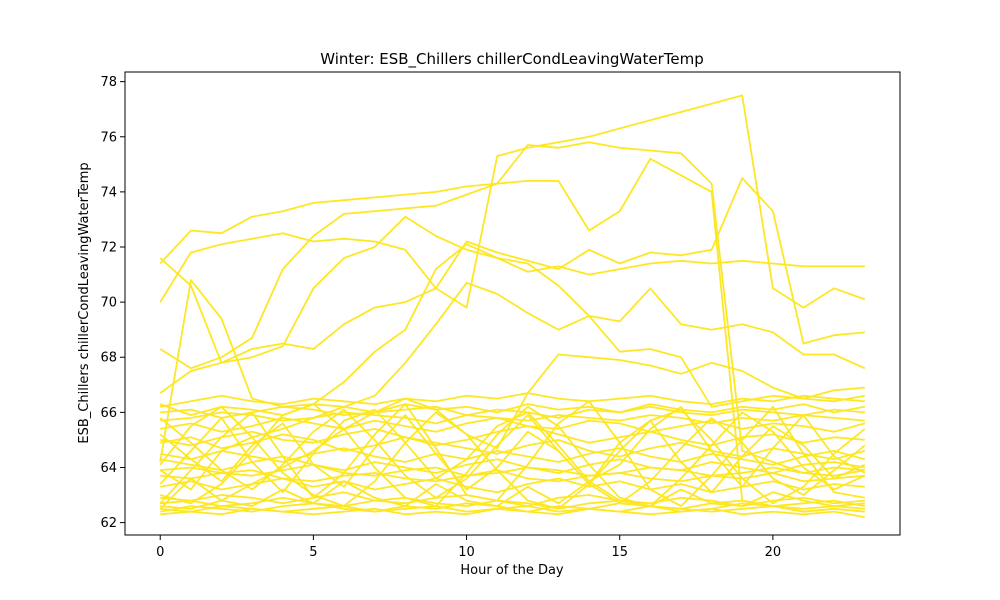 The image size is (1000, 600). I want to click on y-tick-label: 74, so click(108, 192).